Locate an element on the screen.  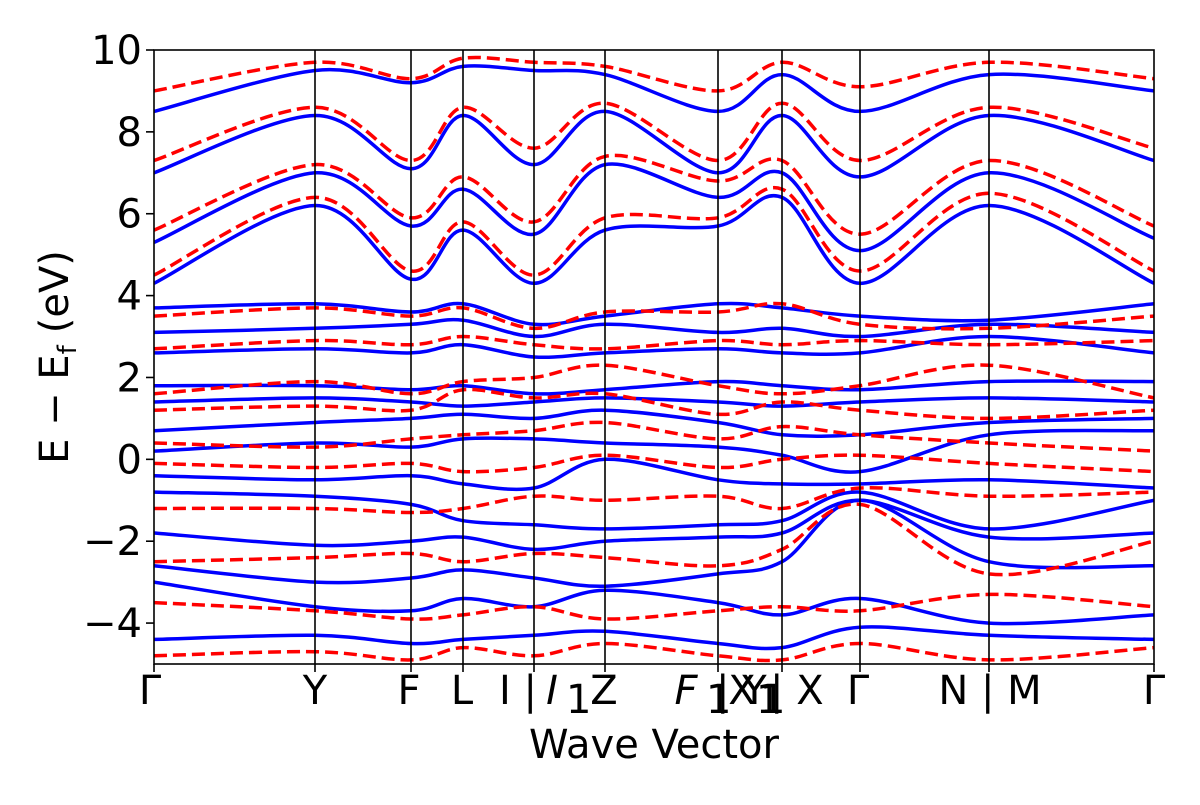
y-tick-label: −2 is located at coordinates (112, 542).